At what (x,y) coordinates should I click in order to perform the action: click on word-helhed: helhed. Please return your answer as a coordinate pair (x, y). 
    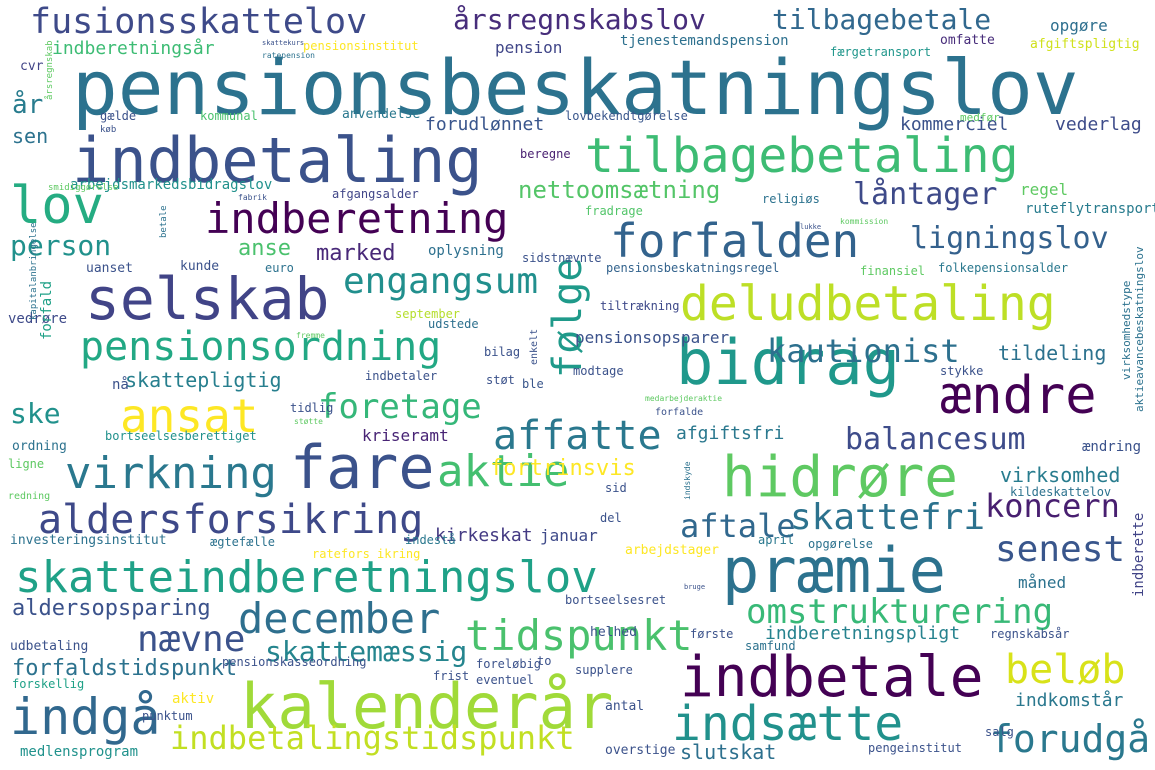
    Looking at the image, I should click on (613, 632).